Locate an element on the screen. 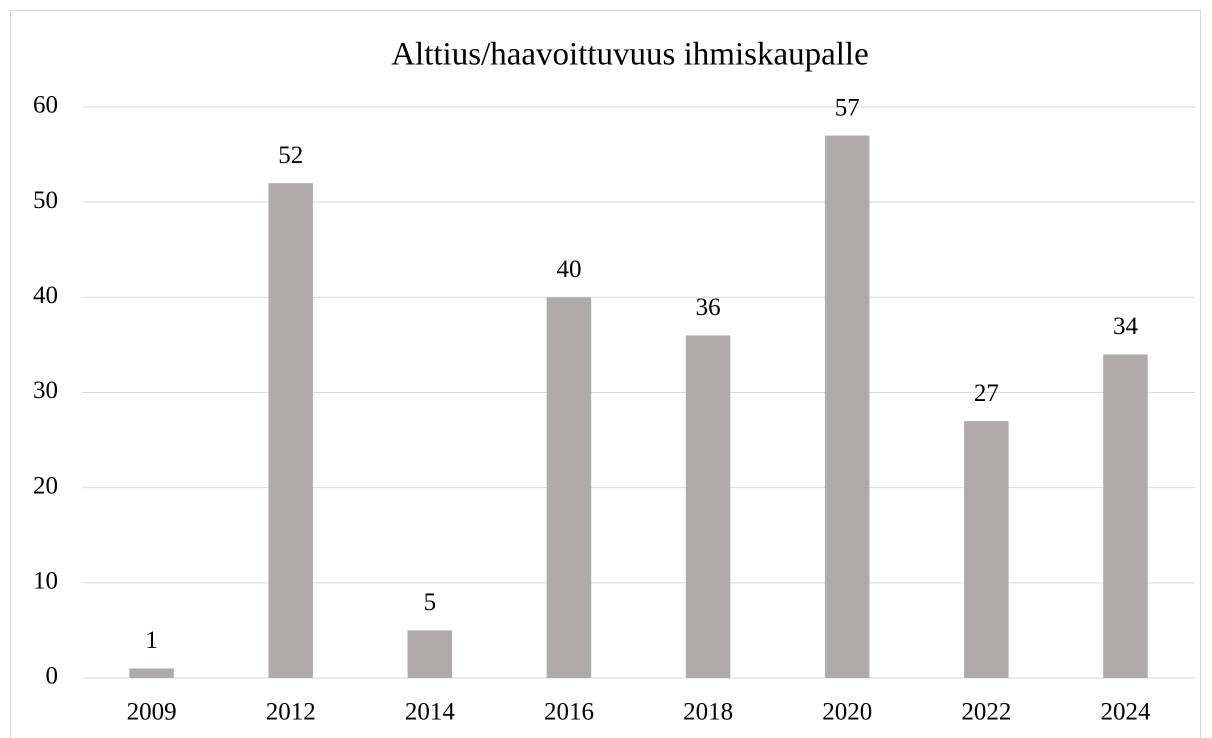  x-tick-label: 2018 is located at coordinates (708, 712).